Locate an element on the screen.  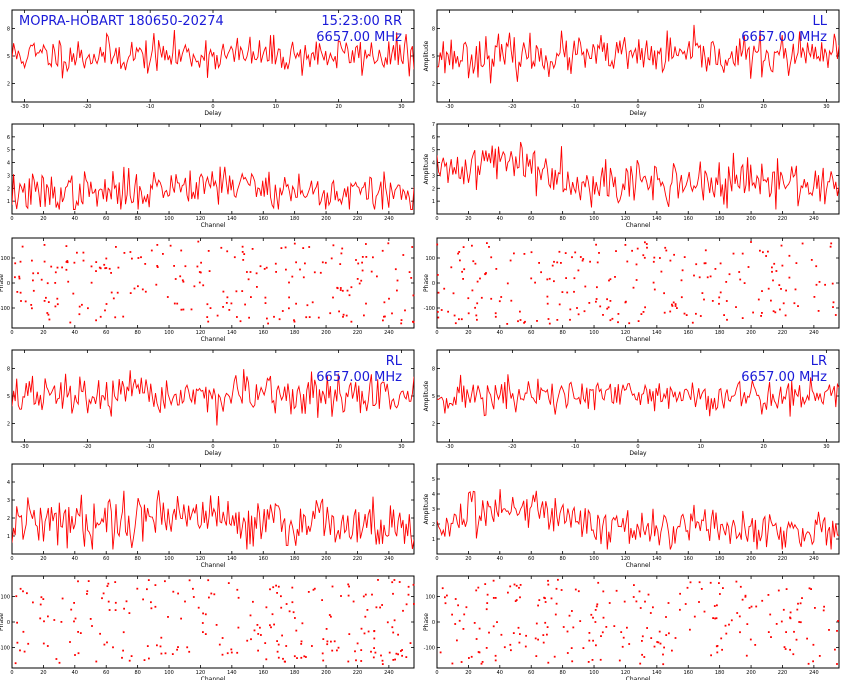
y-tick-label: 5 is located at coordinates (8, 57).